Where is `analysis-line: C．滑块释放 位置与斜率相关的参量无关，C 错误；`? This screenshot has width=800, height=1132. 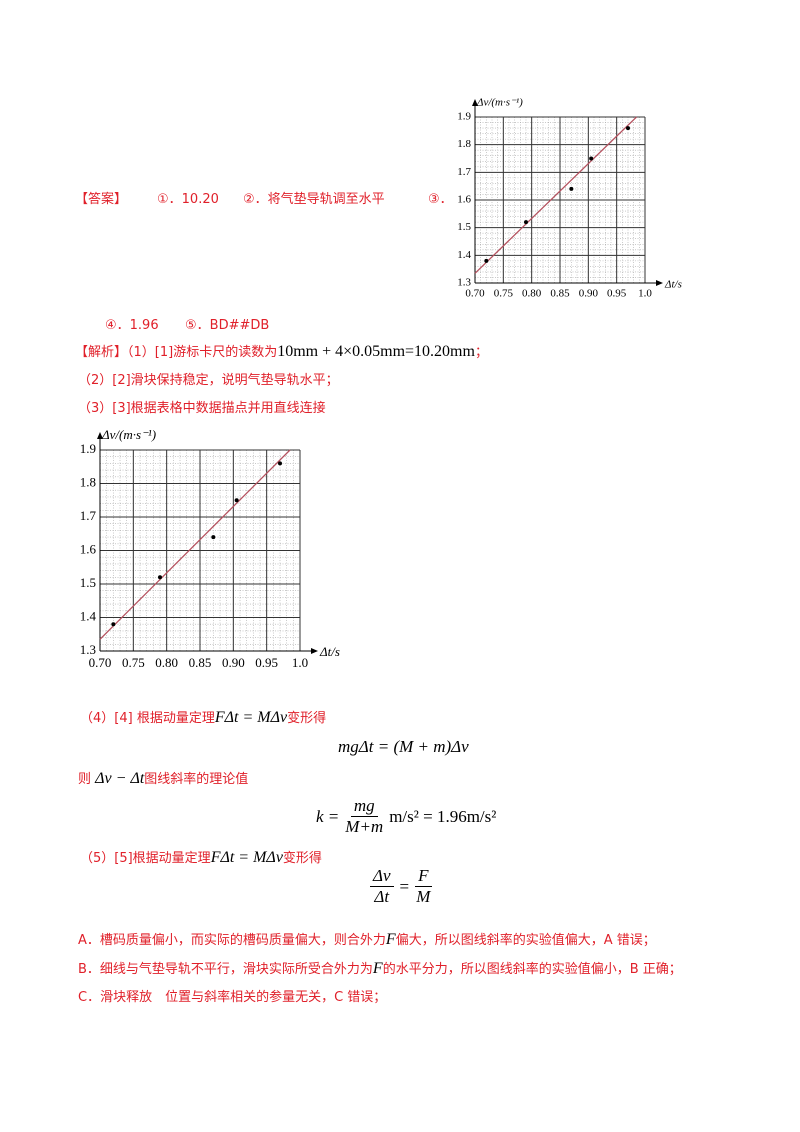
analysis-line: C．滑块释放 位置与斜率相关的参量无关，C 错误； is located at coordinates (232, 997).